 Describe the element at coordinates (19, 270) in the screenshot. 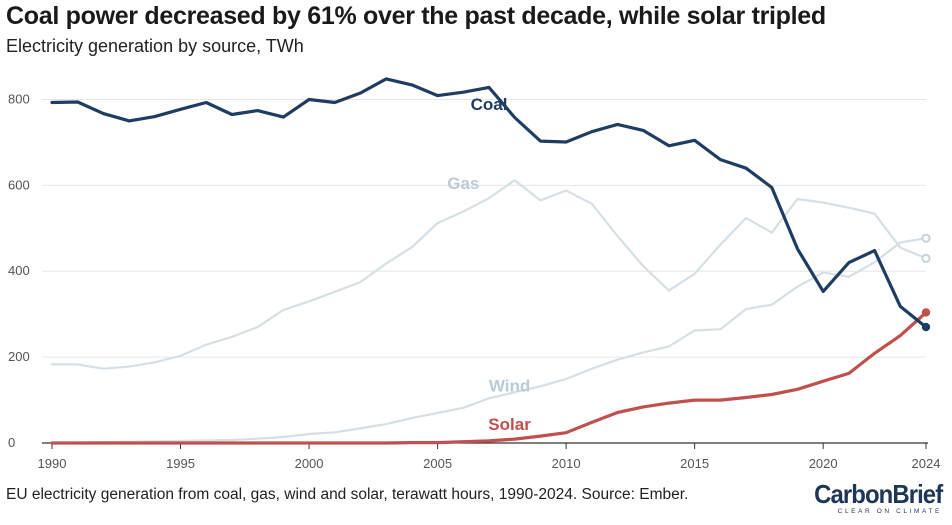

I see `y-tick-label-400: 400` at that location.